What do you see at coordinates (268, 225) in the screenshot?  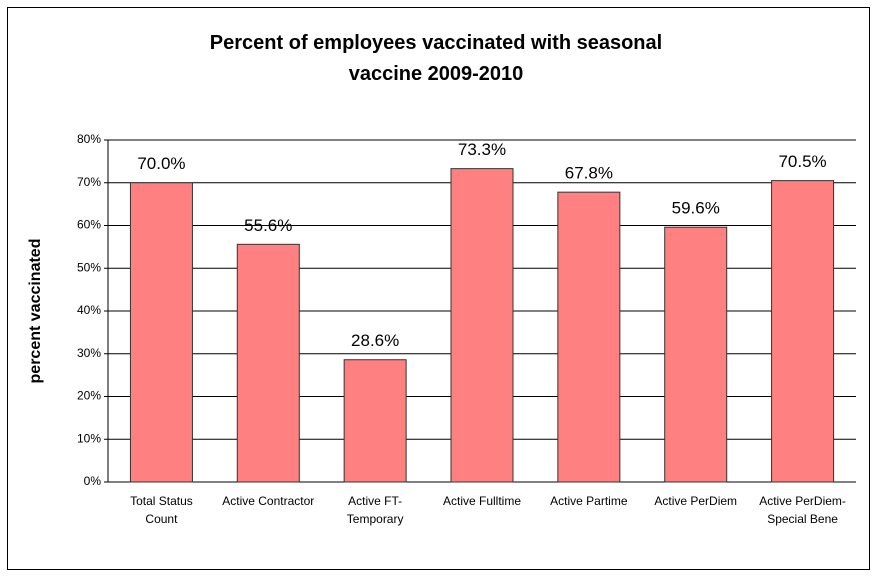 I see `value-label: 55.6%` at bounding box center [268, 225].